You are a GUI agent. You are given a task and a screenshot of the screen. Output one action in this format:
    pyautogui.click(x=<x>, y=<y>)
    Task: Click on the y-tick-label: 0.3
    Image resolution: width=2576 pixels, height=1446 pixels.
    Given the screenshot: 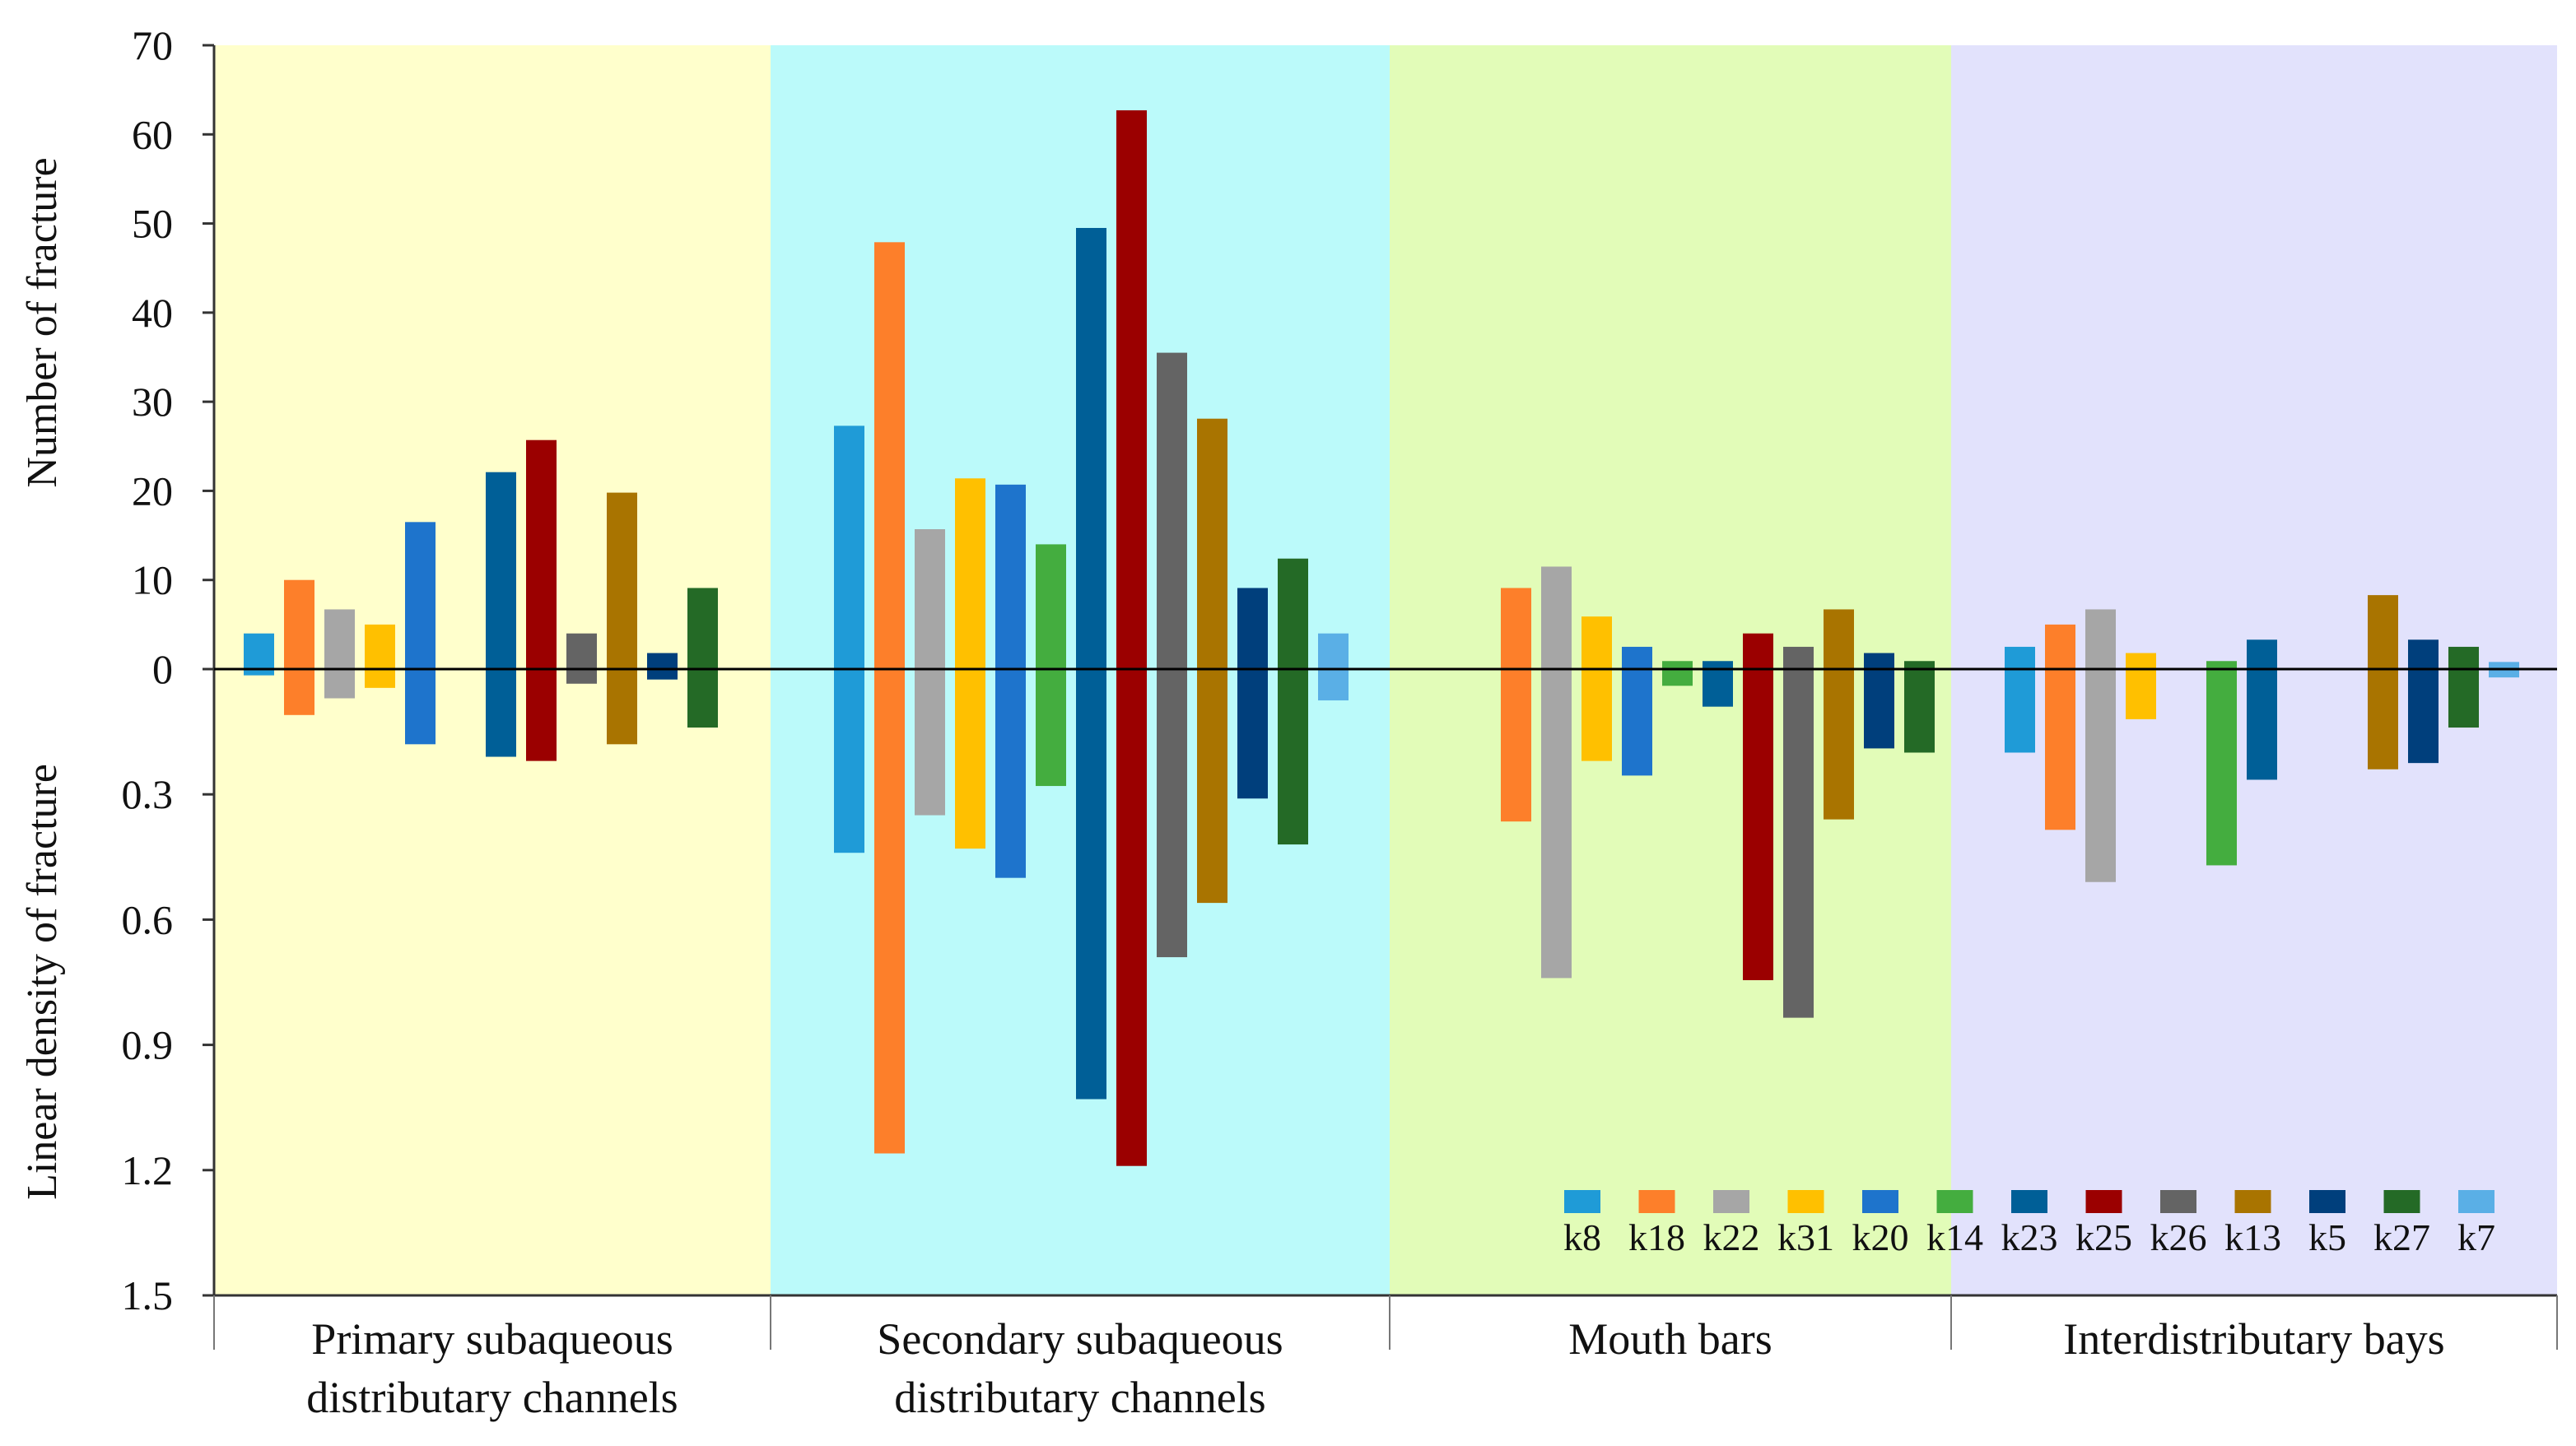 What is the action you would take?
    pyautogui.click(x=148, y=794)
    